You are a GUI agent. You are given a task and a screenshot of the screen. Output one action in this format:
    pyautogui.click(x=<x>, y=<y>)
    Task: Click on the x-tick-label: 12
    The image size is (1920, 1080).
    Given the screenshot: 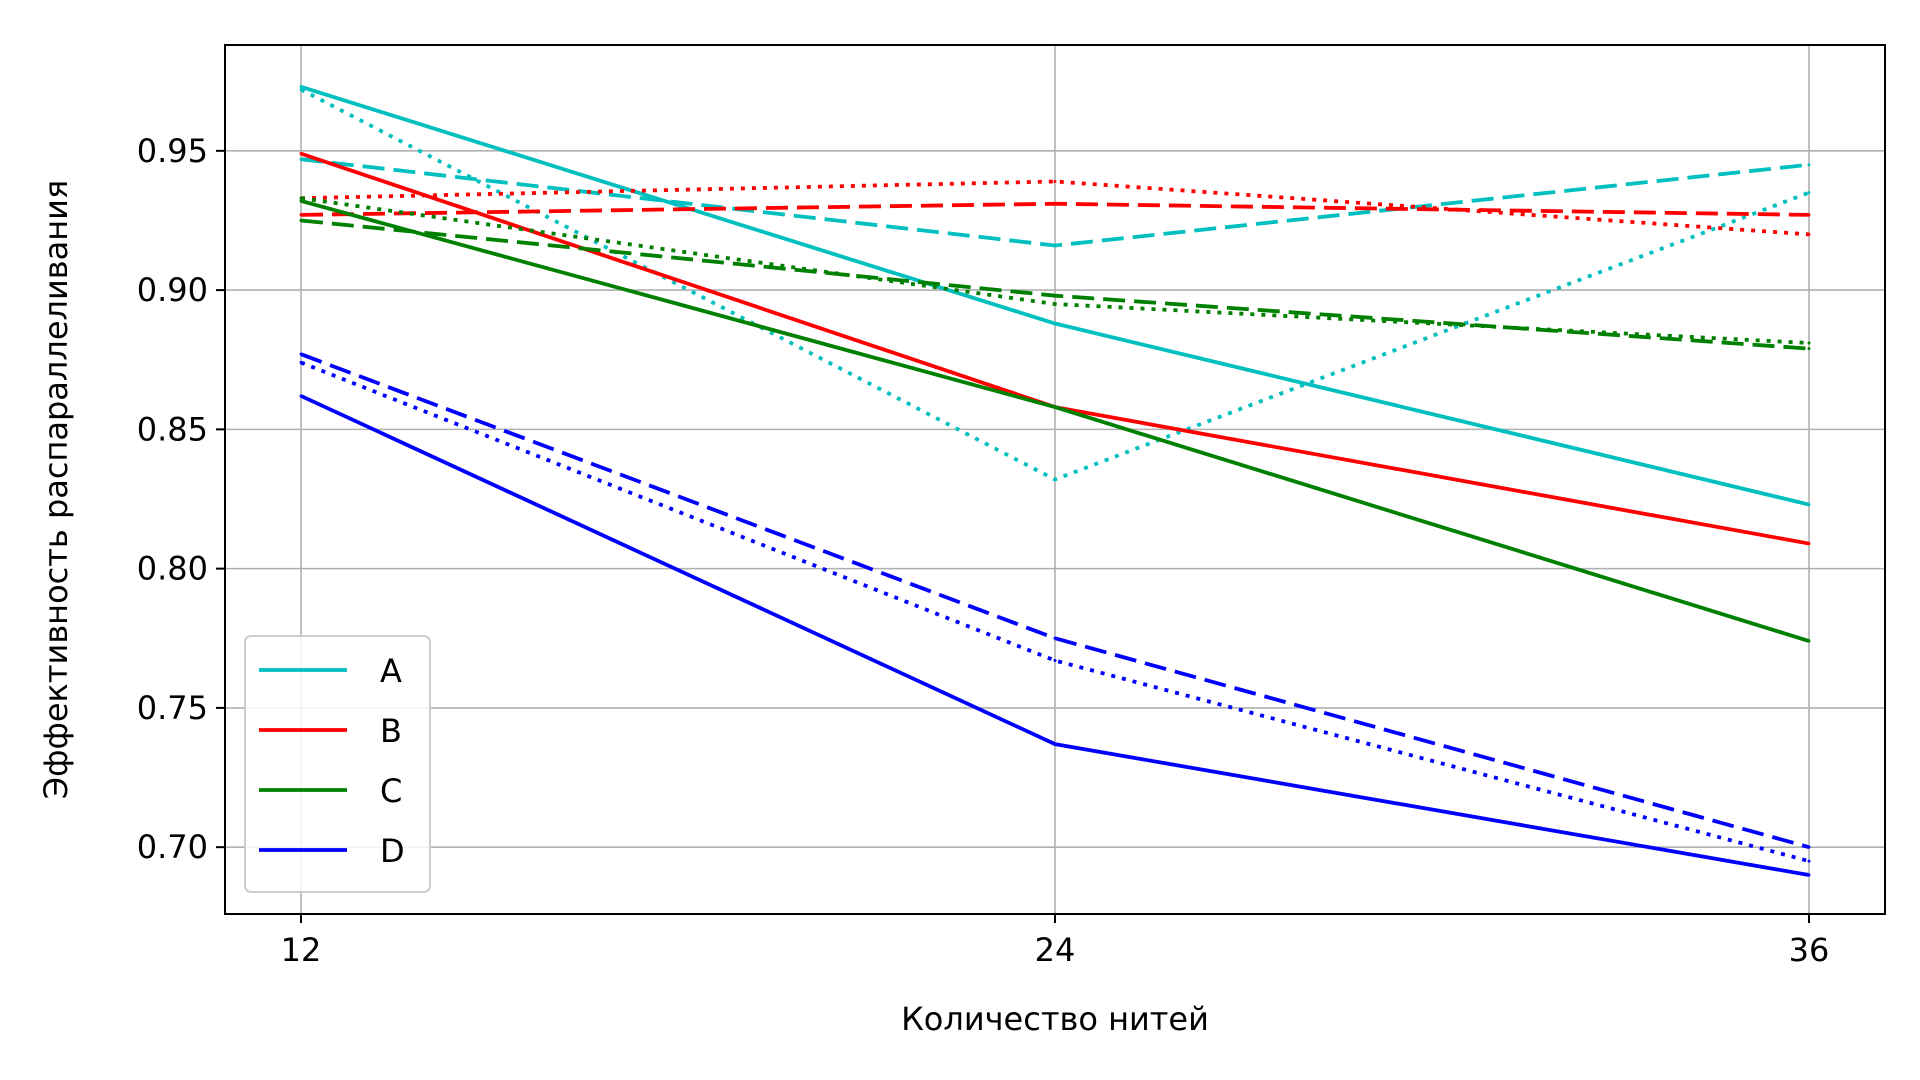 What is the action you would take?
    pyautogui.click(x=301, y=950)
    